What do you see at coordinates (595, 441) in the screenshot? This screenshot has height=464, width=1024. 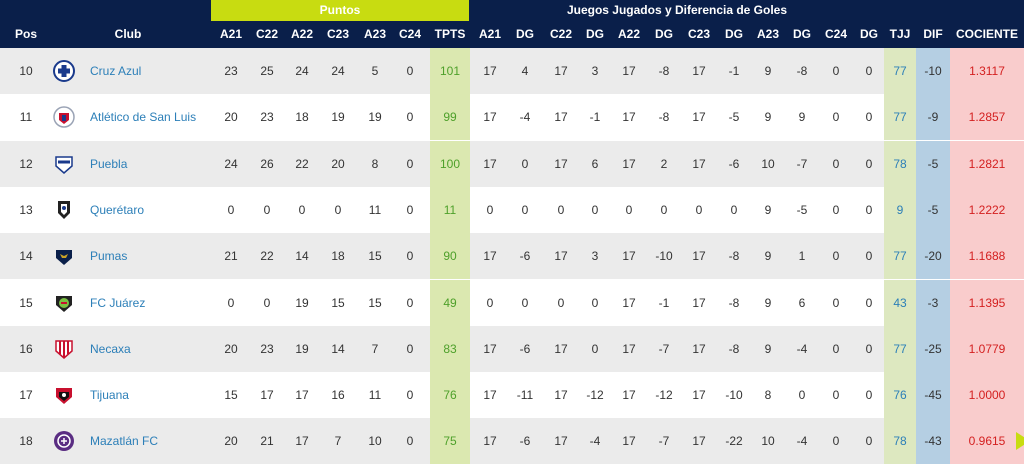 I see `cell-dg2: -4` at bounding box center [595, 441].